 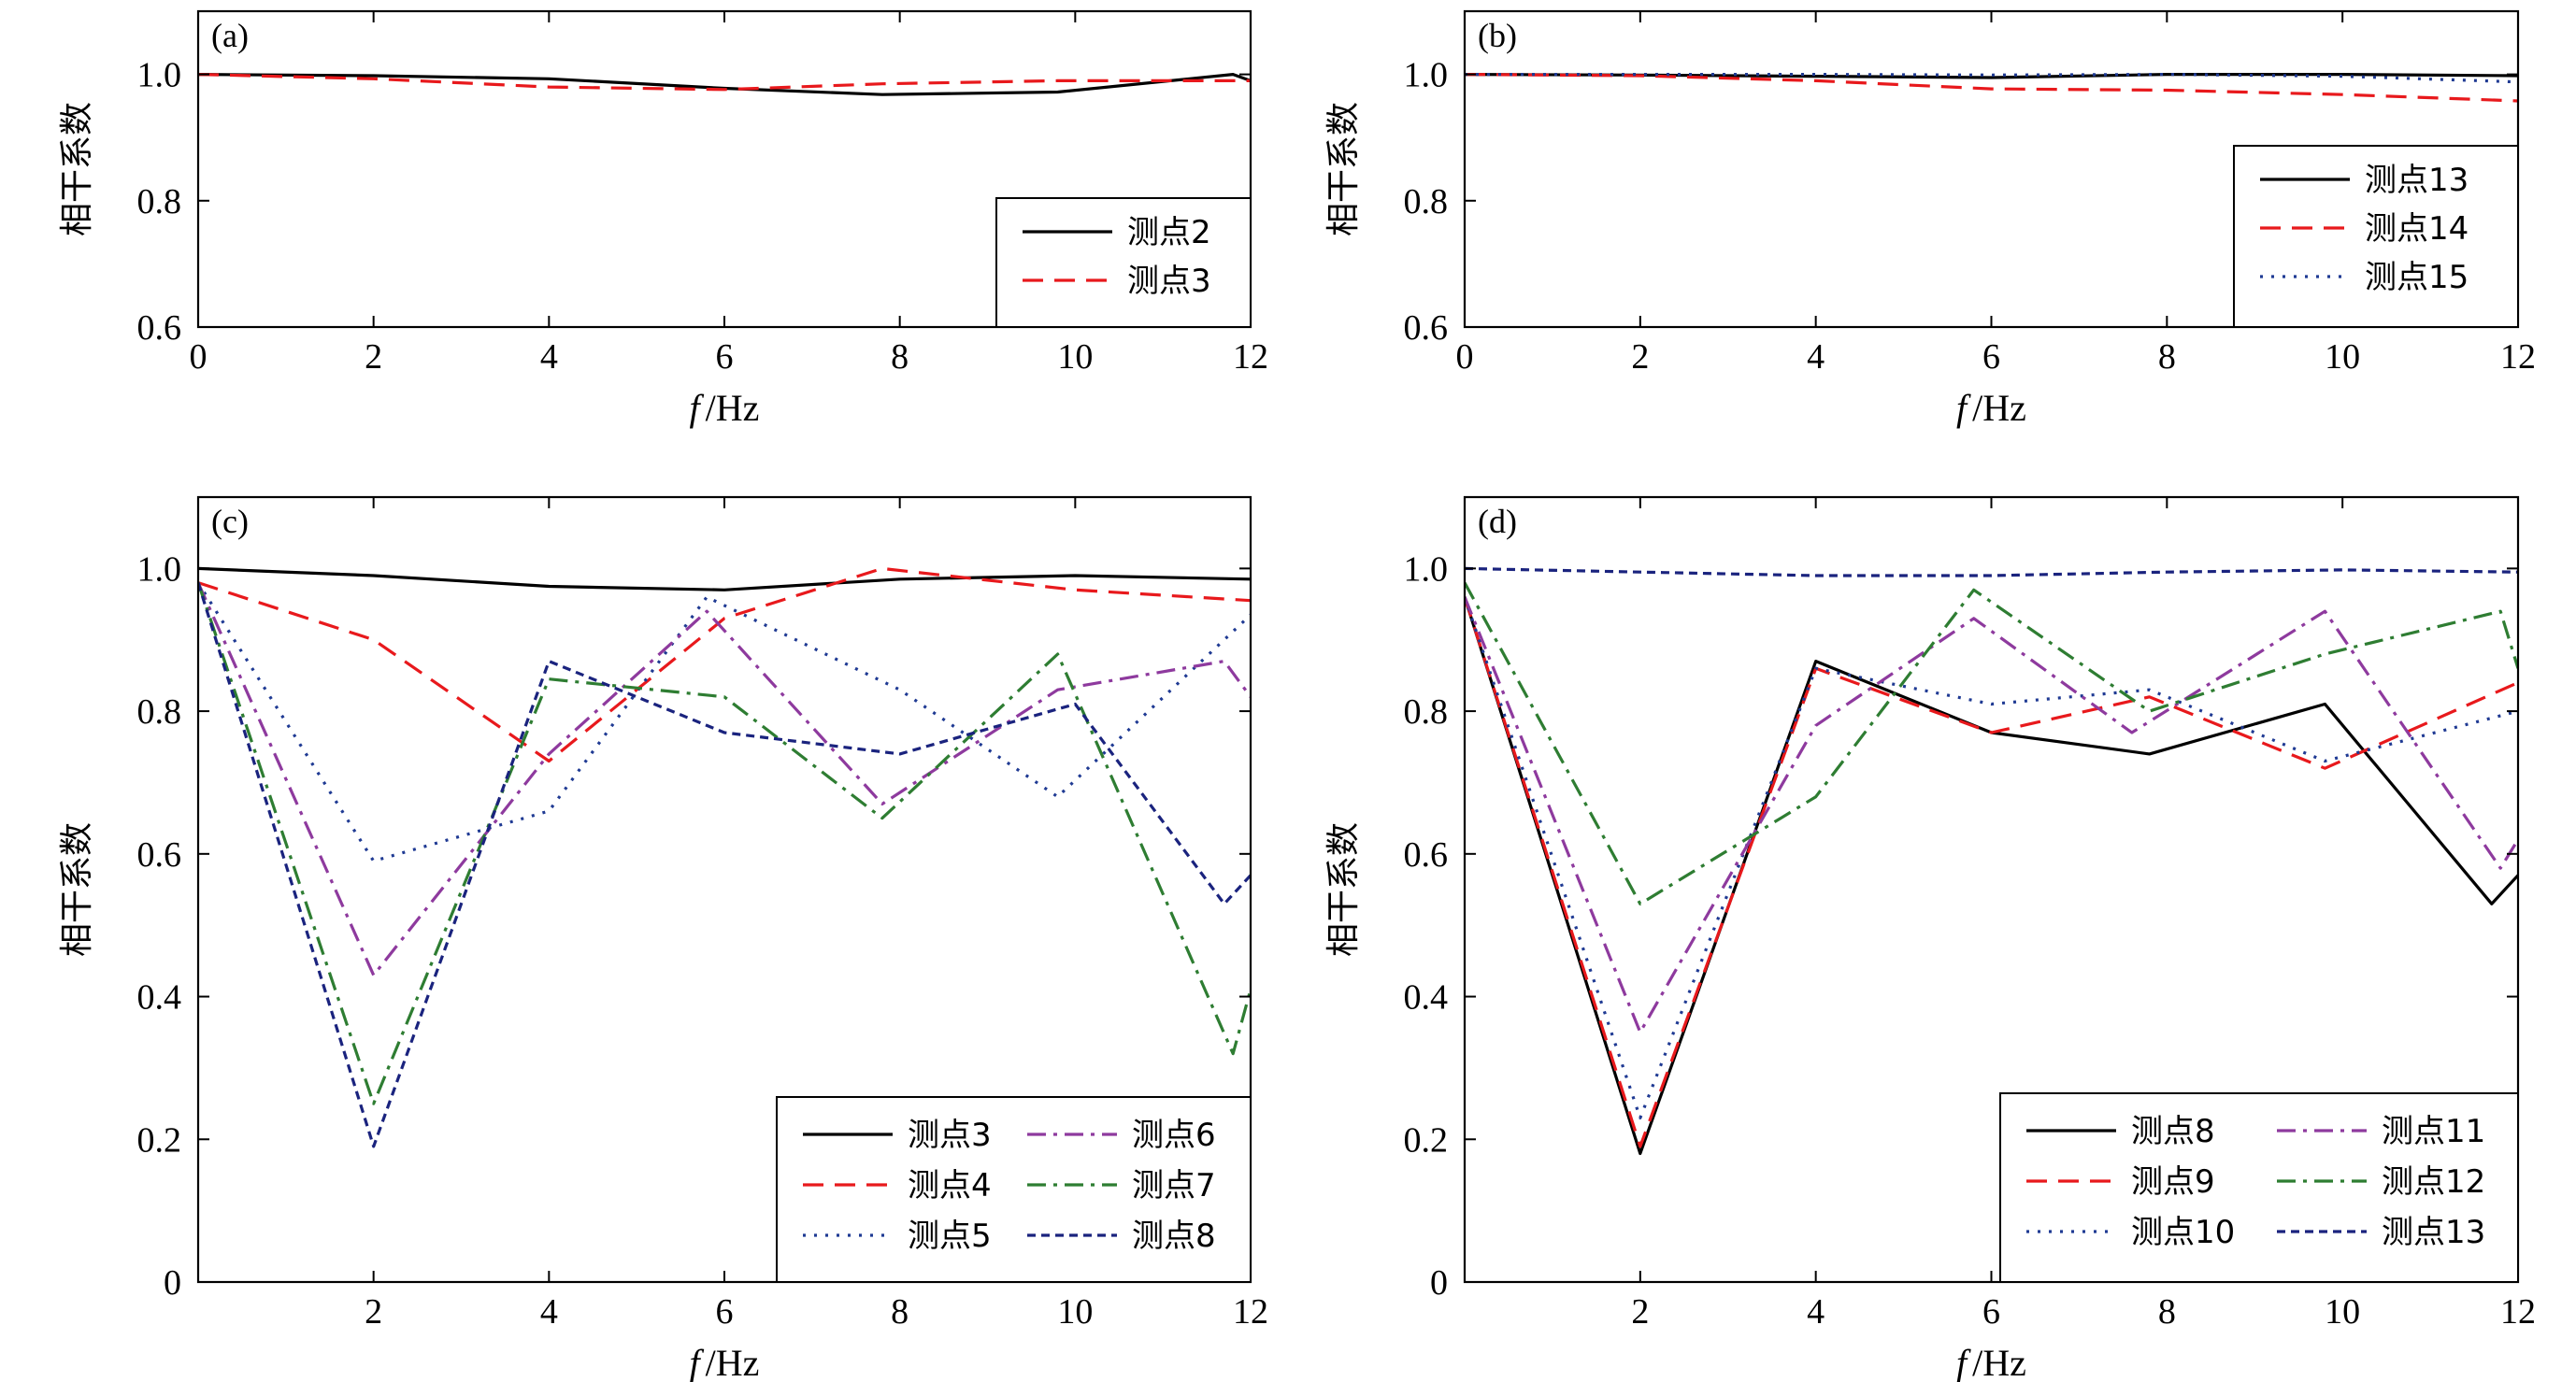 I want to click on legend-label: 测点7, so click(x=1174, y=1185).